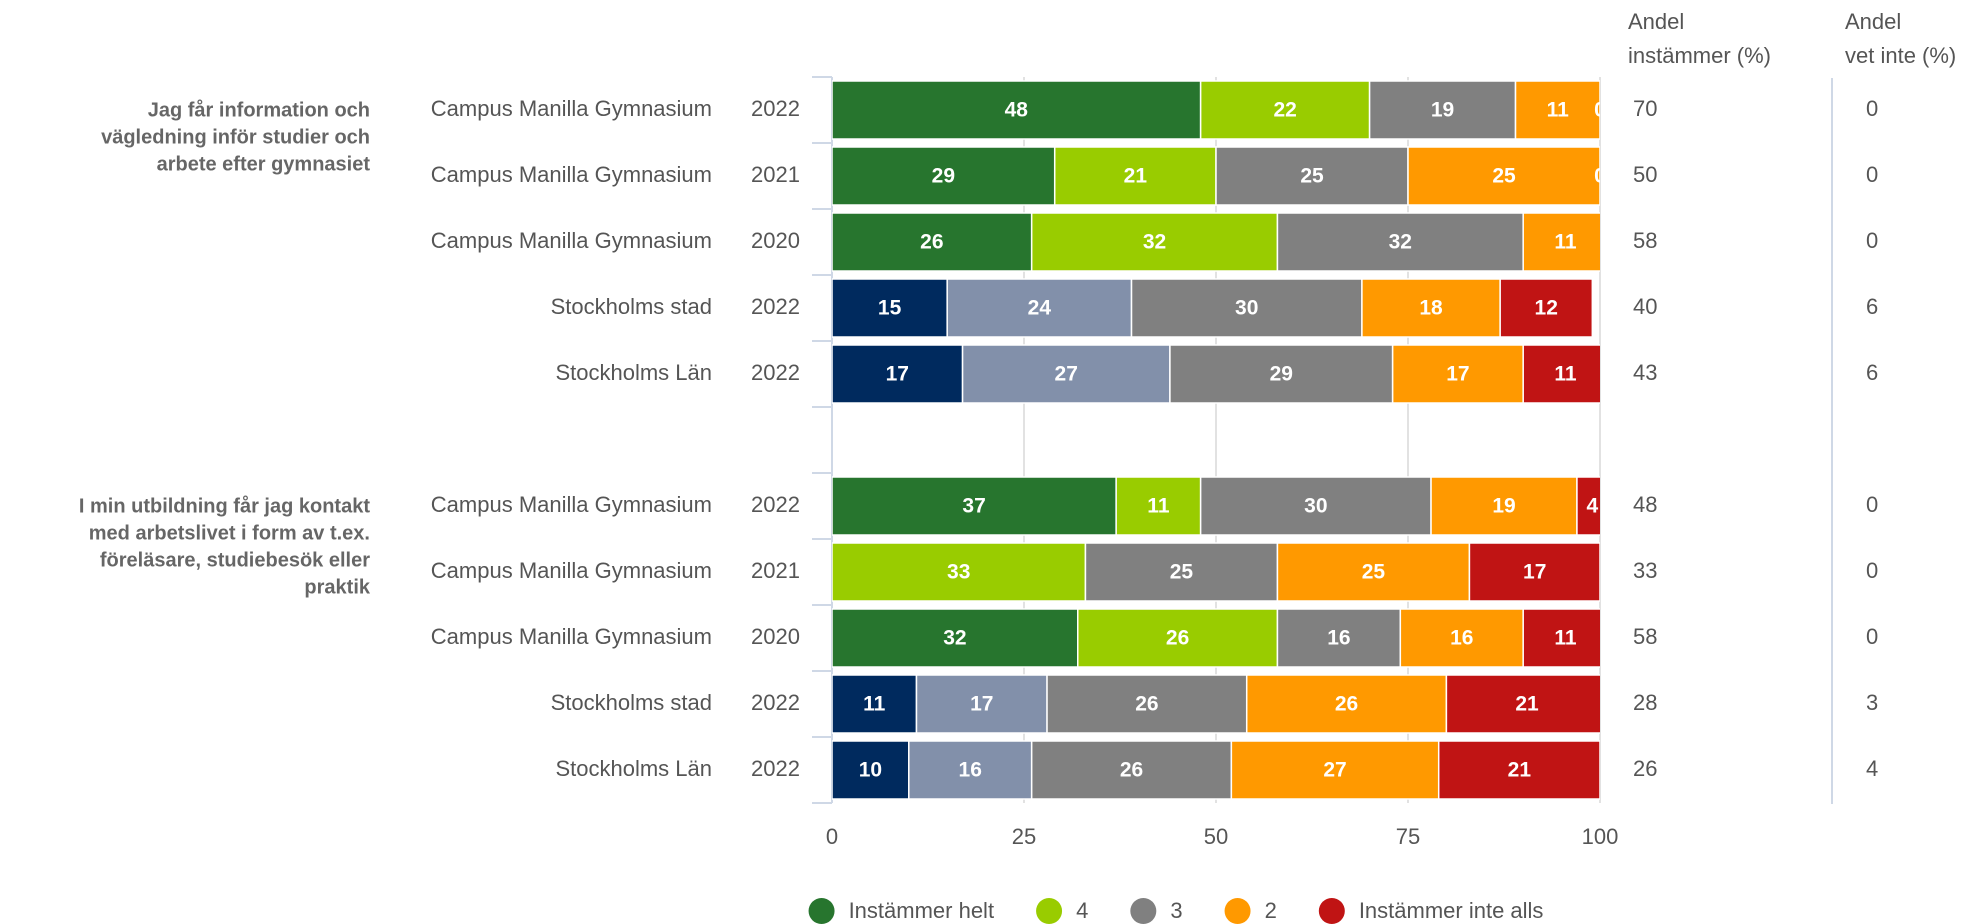  I want to click on x-tick-label: 25, so click(1024, 836).